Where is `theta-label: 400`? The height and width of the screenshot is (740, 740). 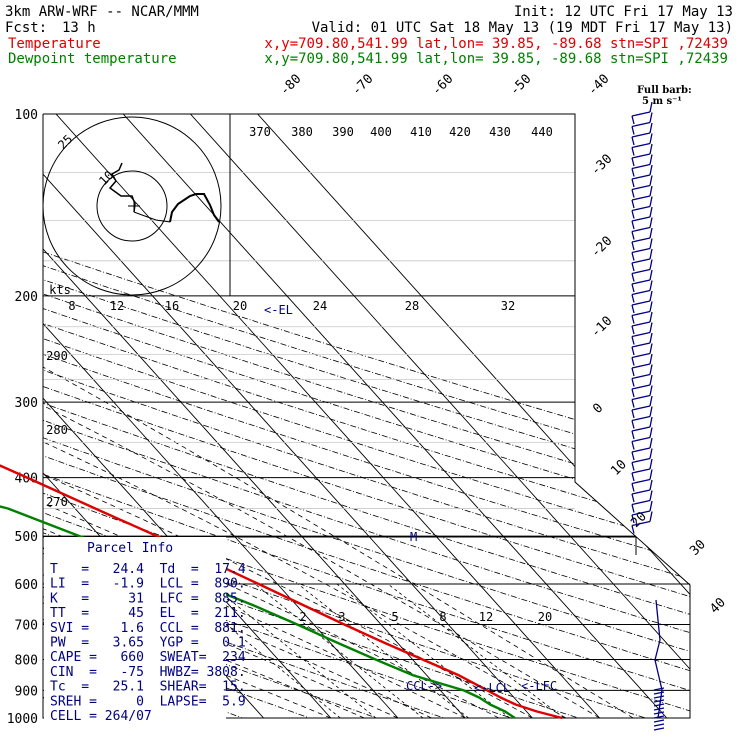 theta-label: 400 is located at coordinates (381, 132).